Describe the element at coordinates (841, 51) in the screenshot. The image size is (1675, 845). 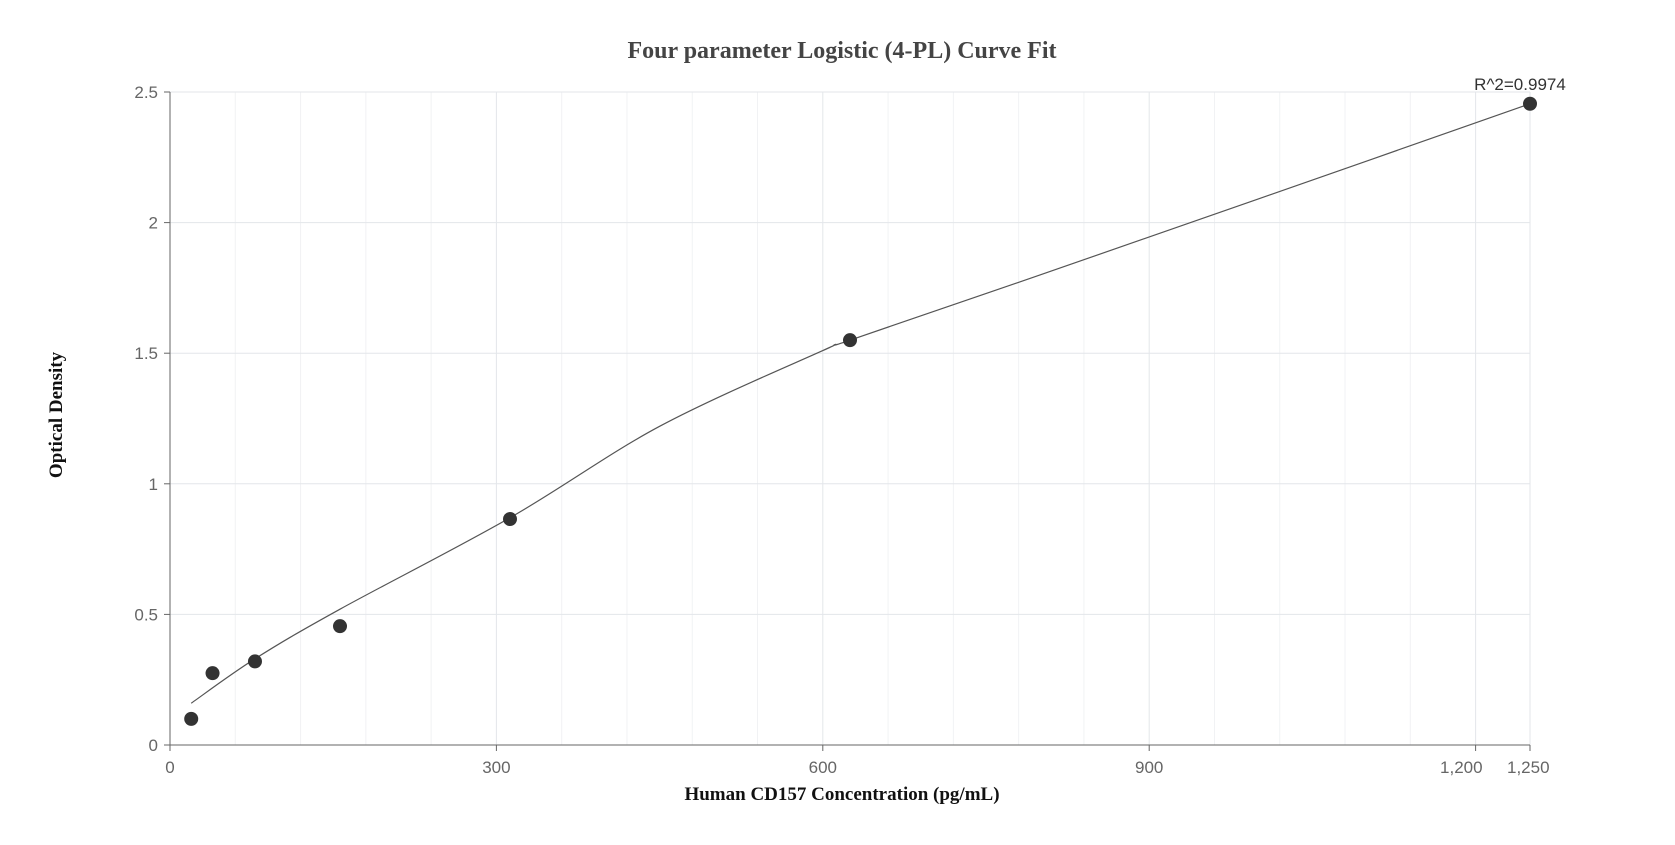
I see `chart-title: Four parameter Logistic (4-PL) Curve Fit` at that location.